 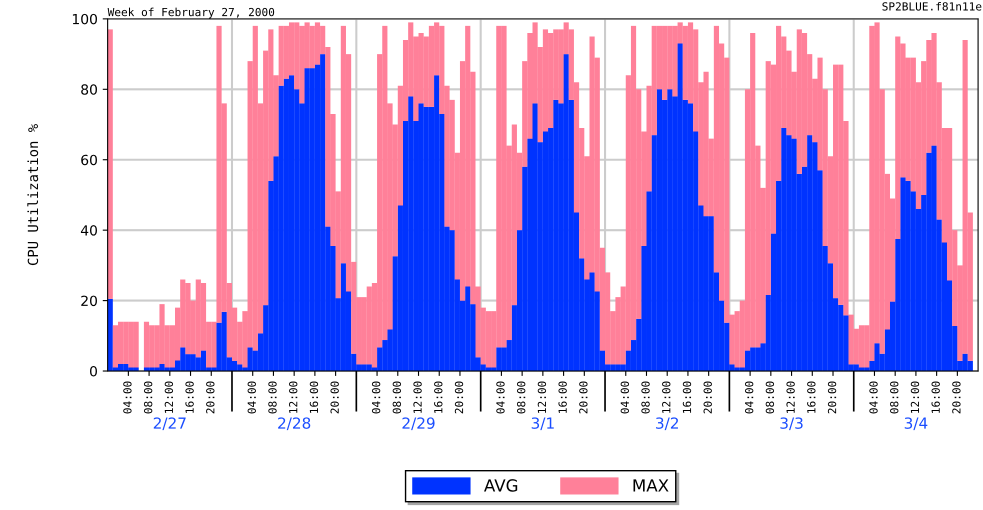 What do you see at coordinates (191, 13) in the screenshot?
I see `chart-title: Week of February 27, 2000` at bounding box center [191, 13].